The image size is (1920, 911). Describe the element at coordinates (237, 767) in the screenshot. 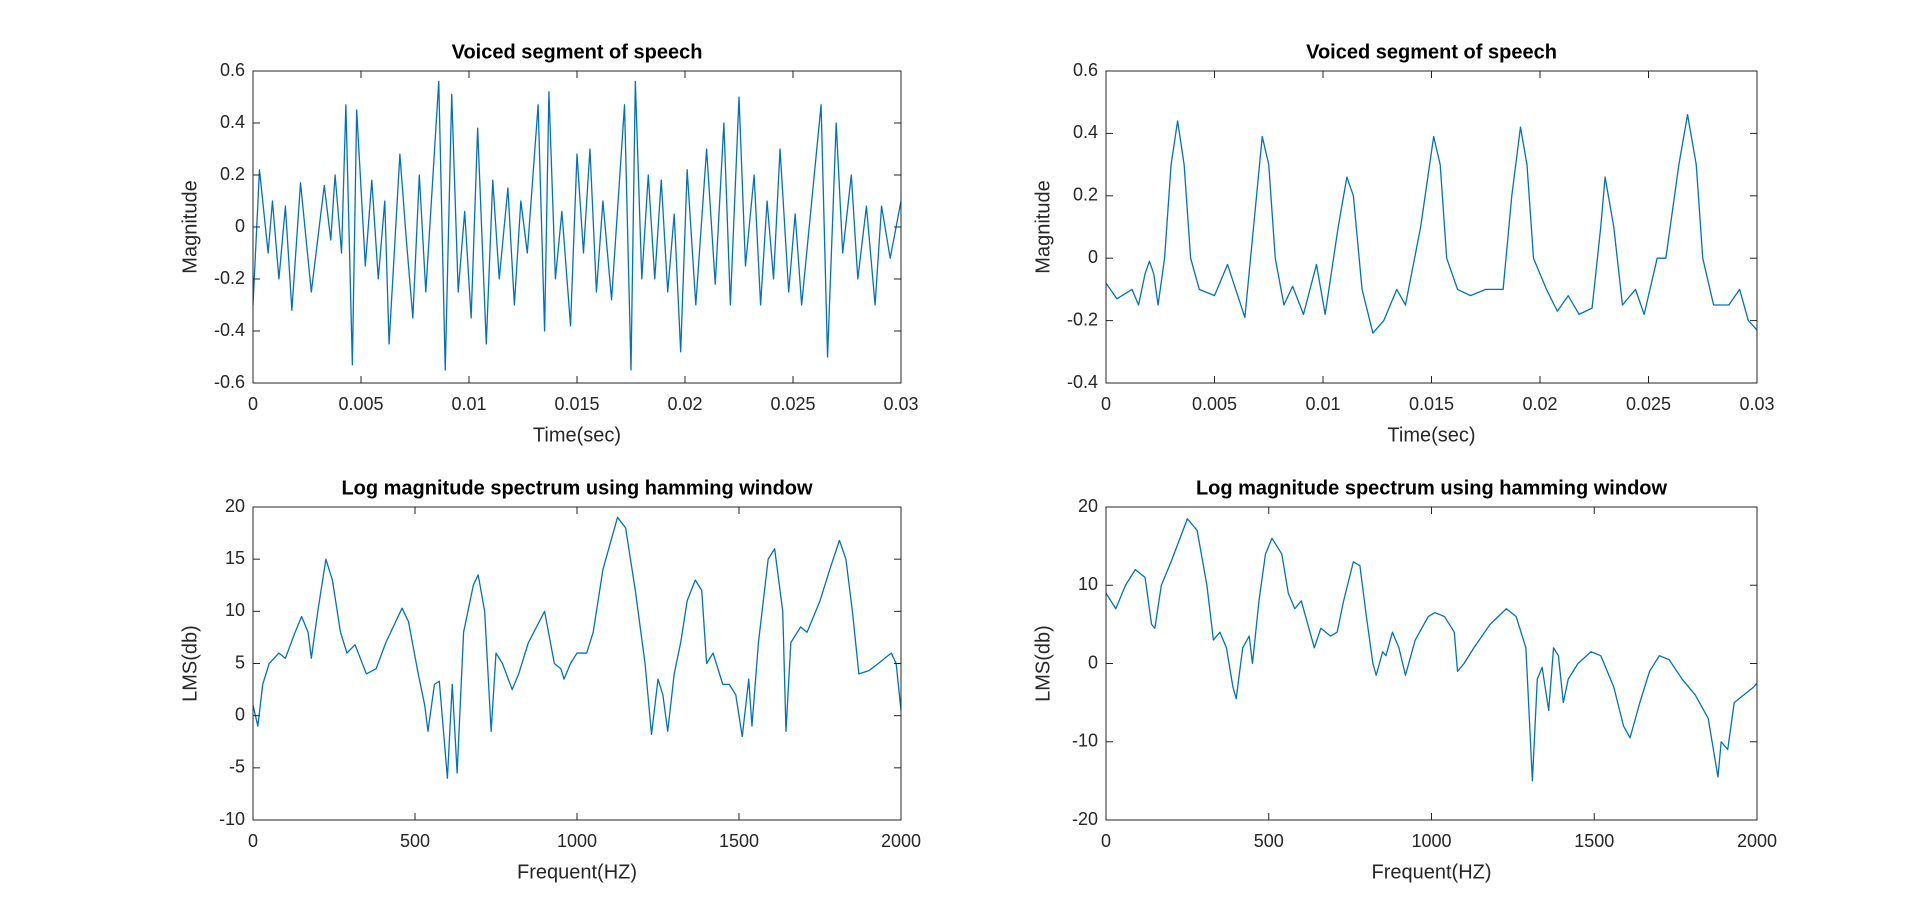

I see `y-tick-label: -5` at that location.